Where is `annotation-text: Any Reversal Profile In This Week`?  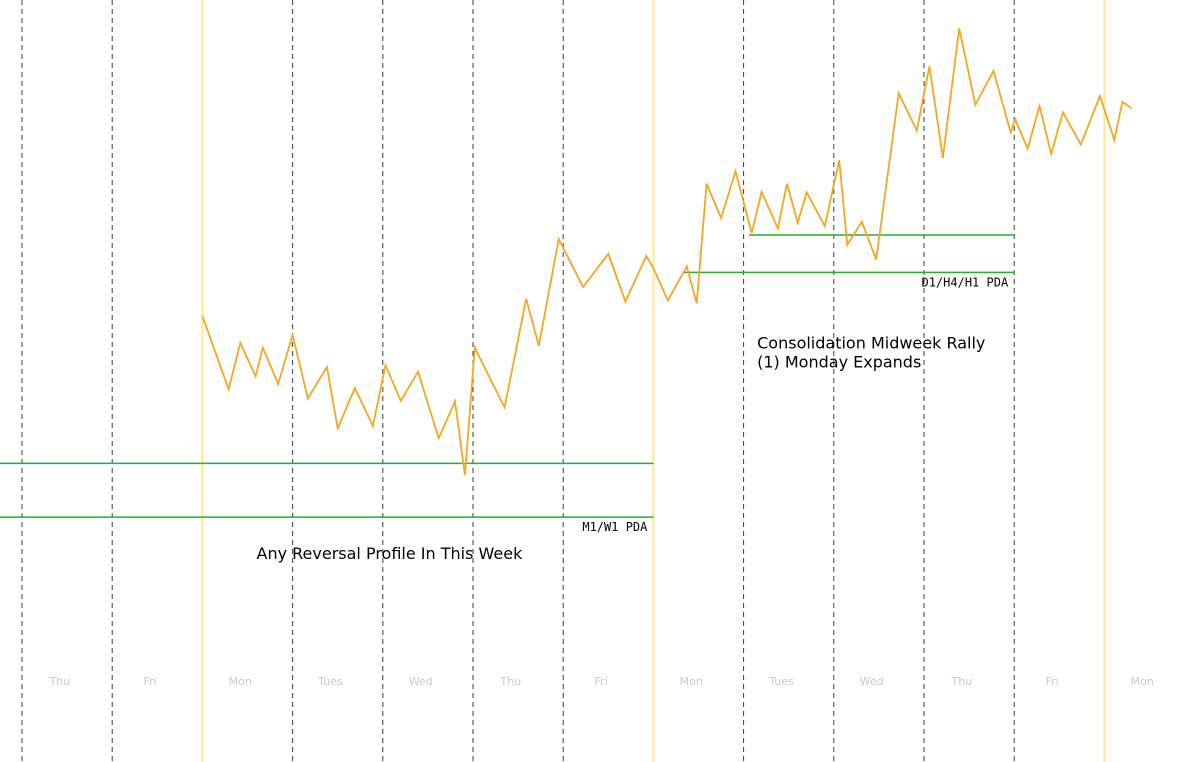
annotation-text: Any Reversal Profile In This Week is located at coordinates (390, 553).